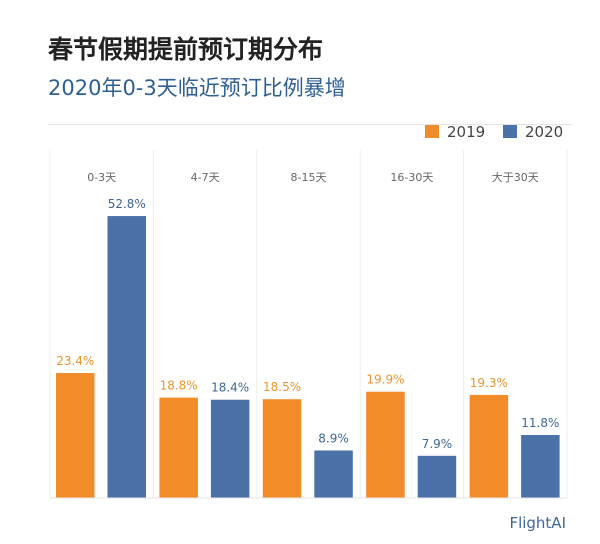 The height and width of the screenshot is (544, 600). I want to click on legend-swatch-2020, so click(510, 131).